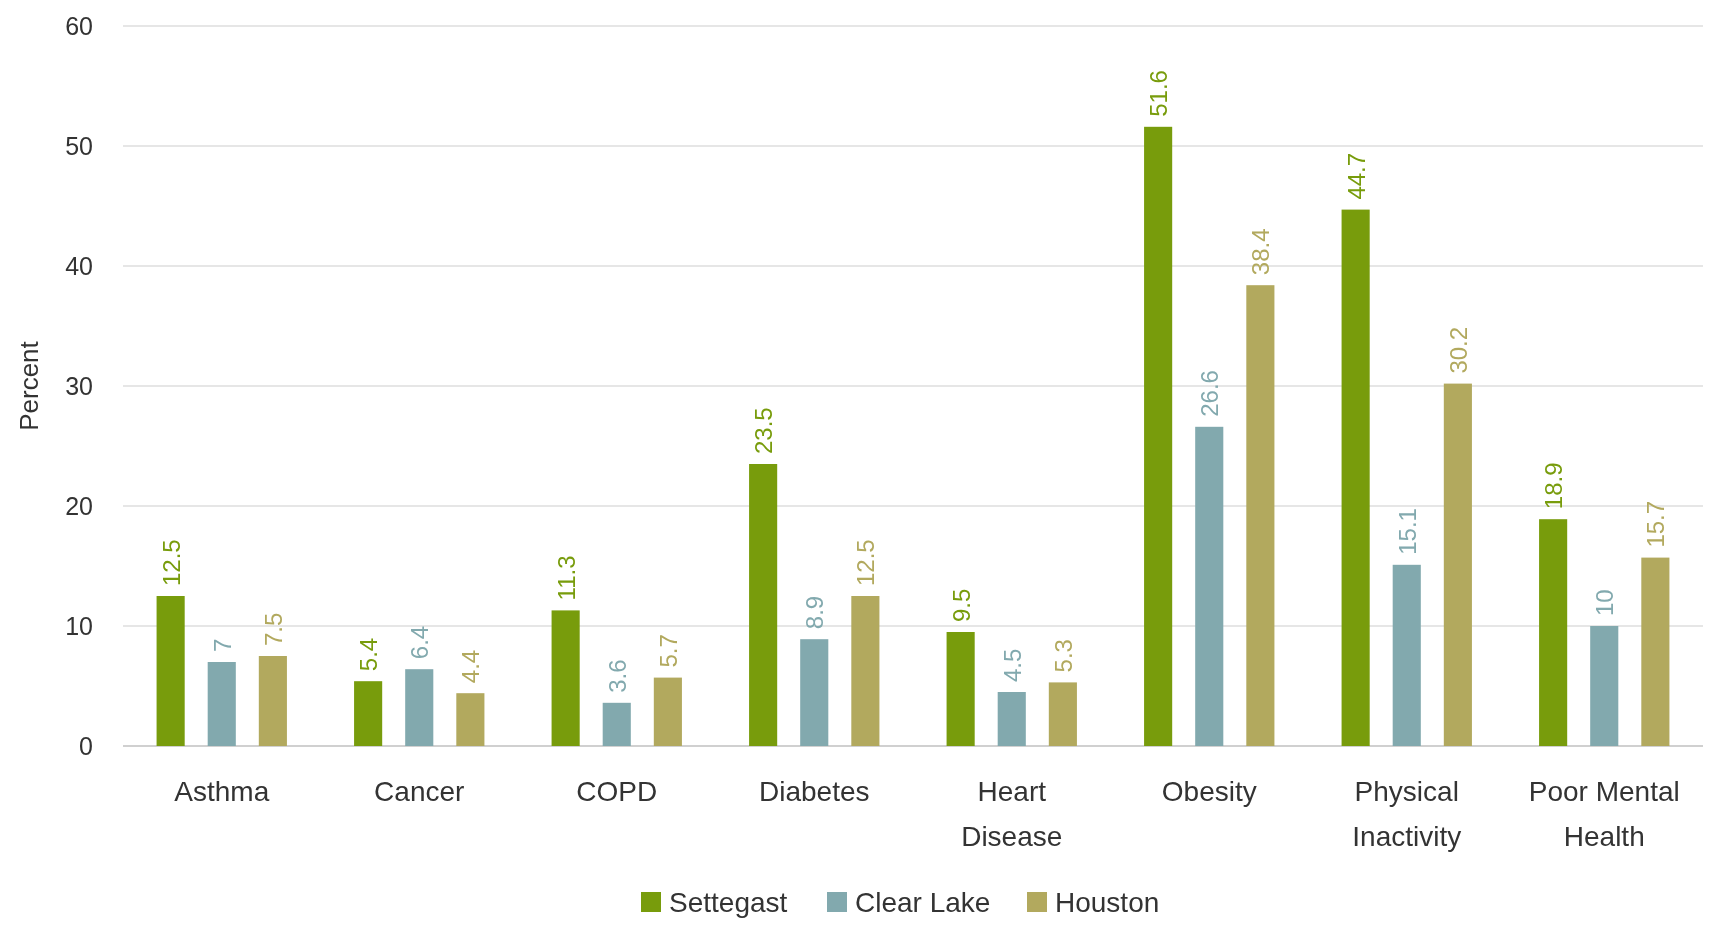  I want to click on legend-label: Clear Lake, so click(923, 902).